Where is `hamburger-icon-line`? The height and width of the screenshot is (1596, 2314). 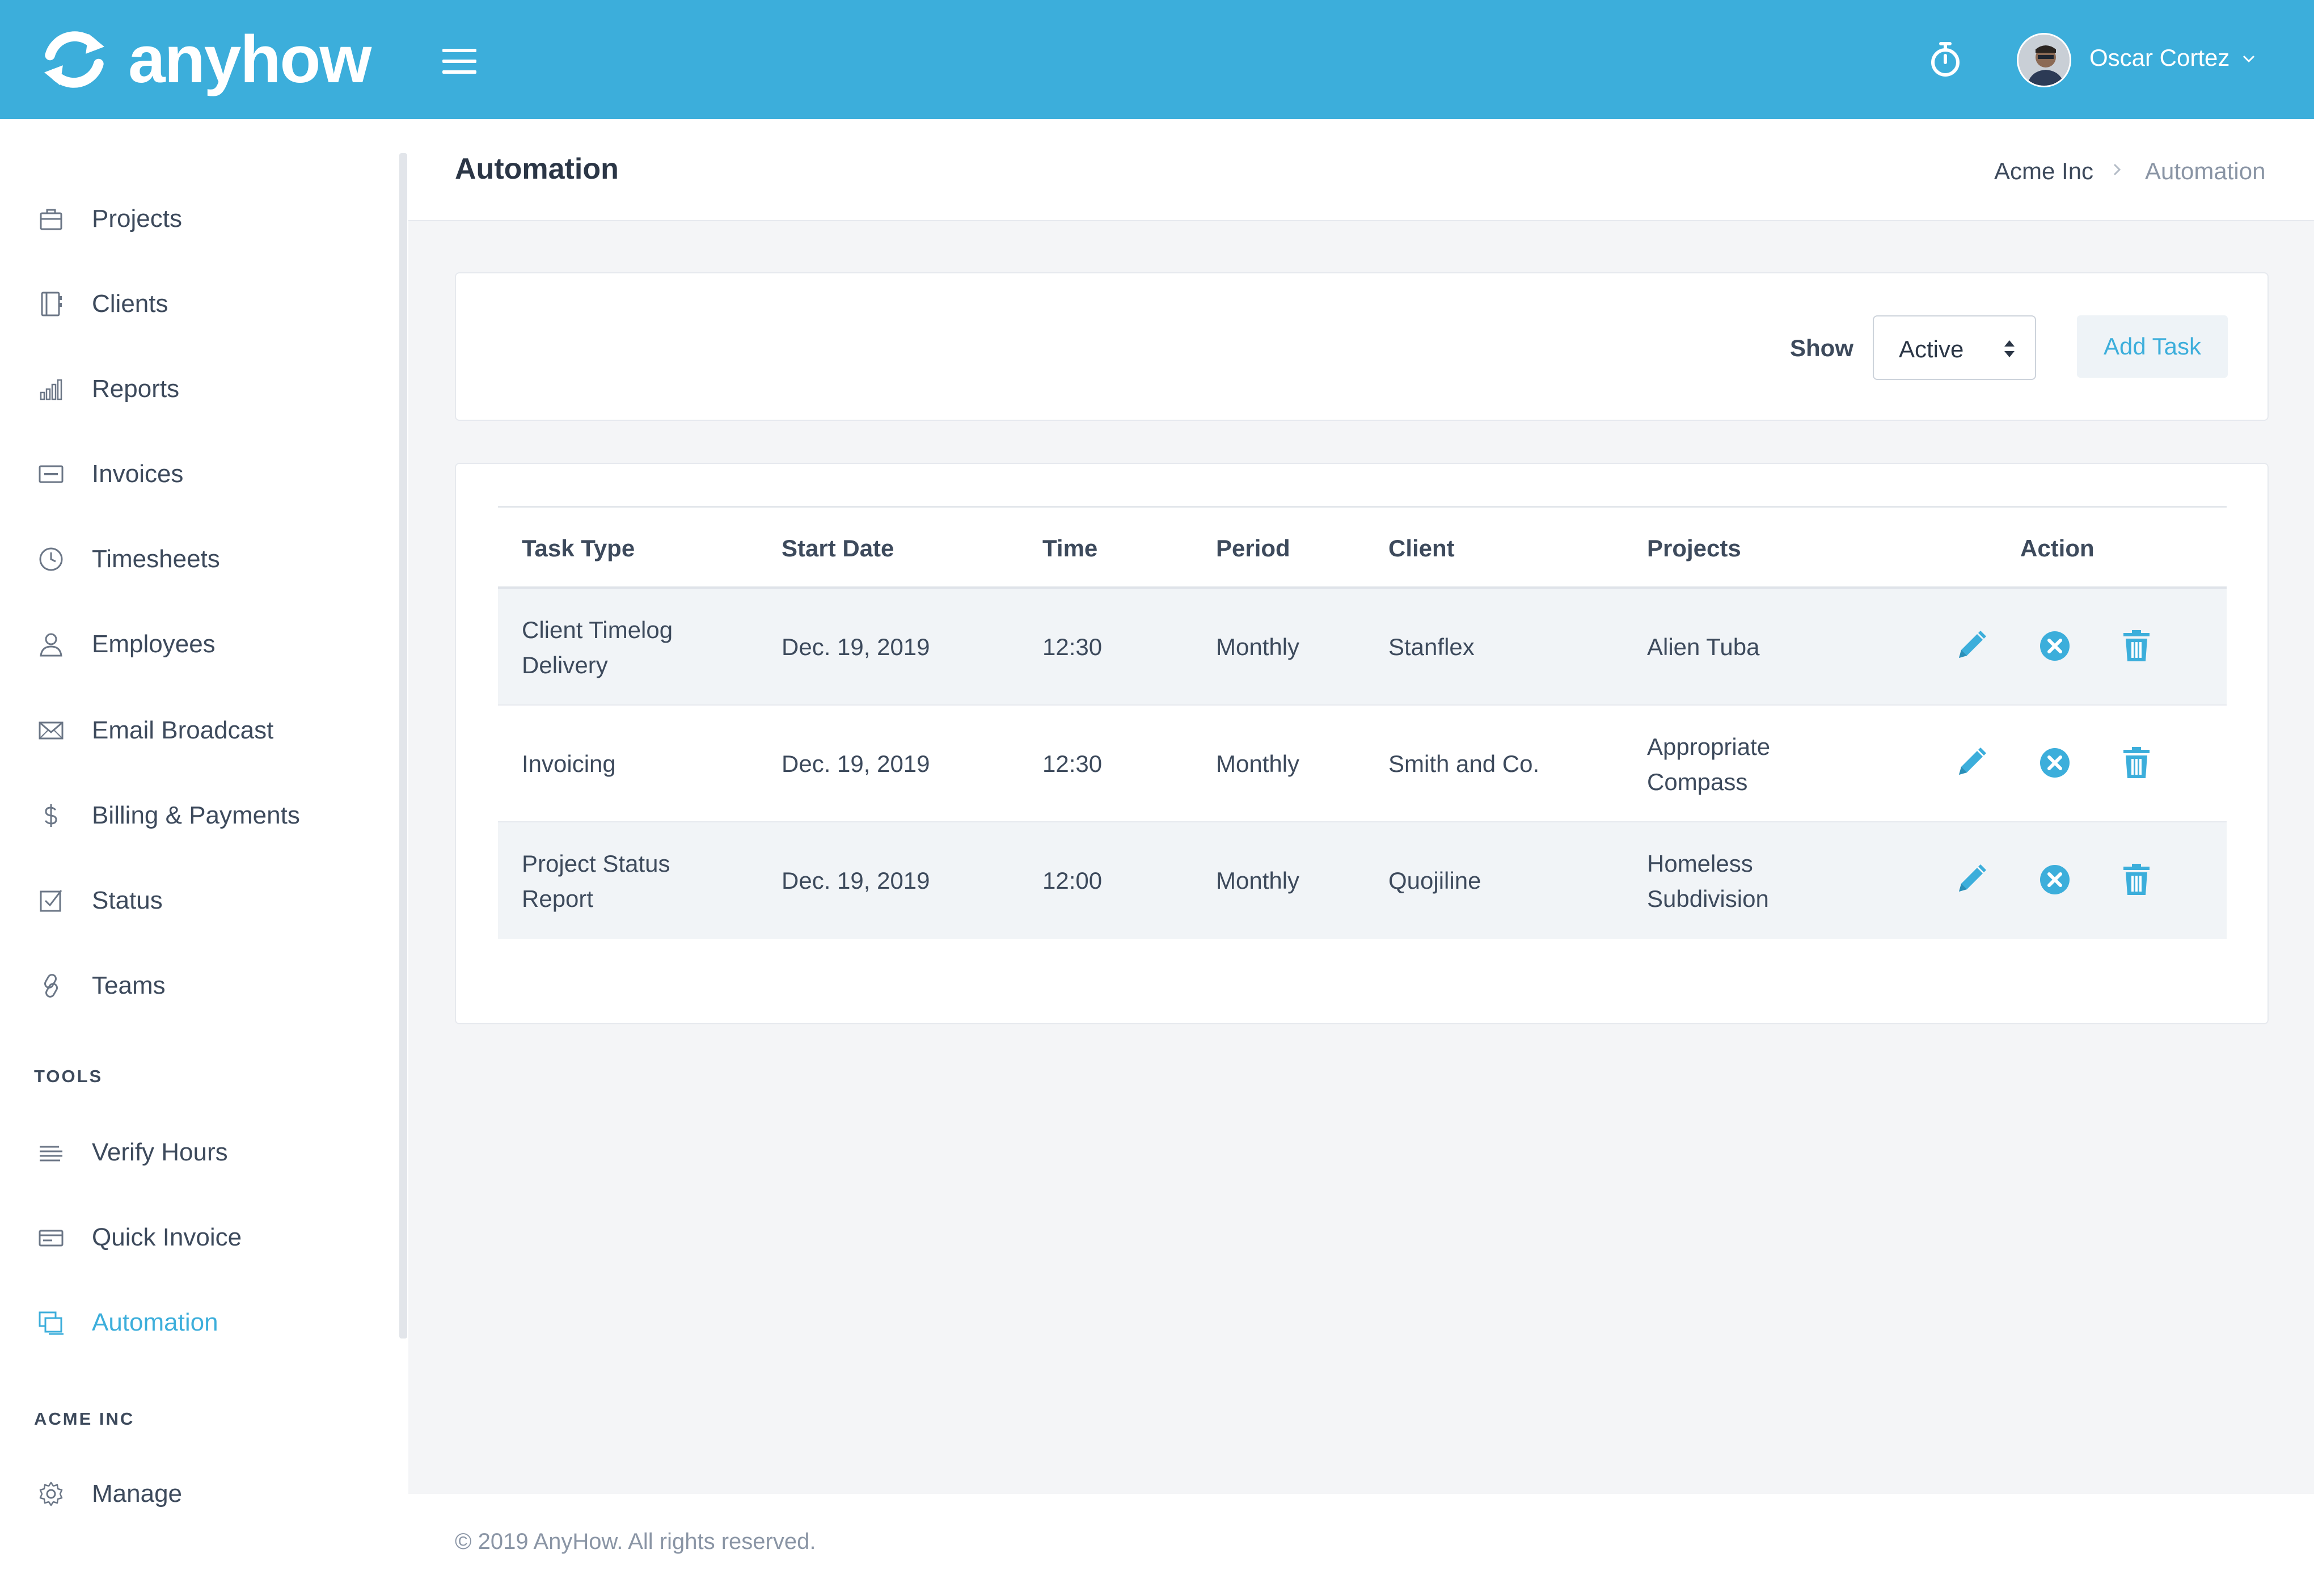
hamburger-icon-line is located at coordinates (459, 72).